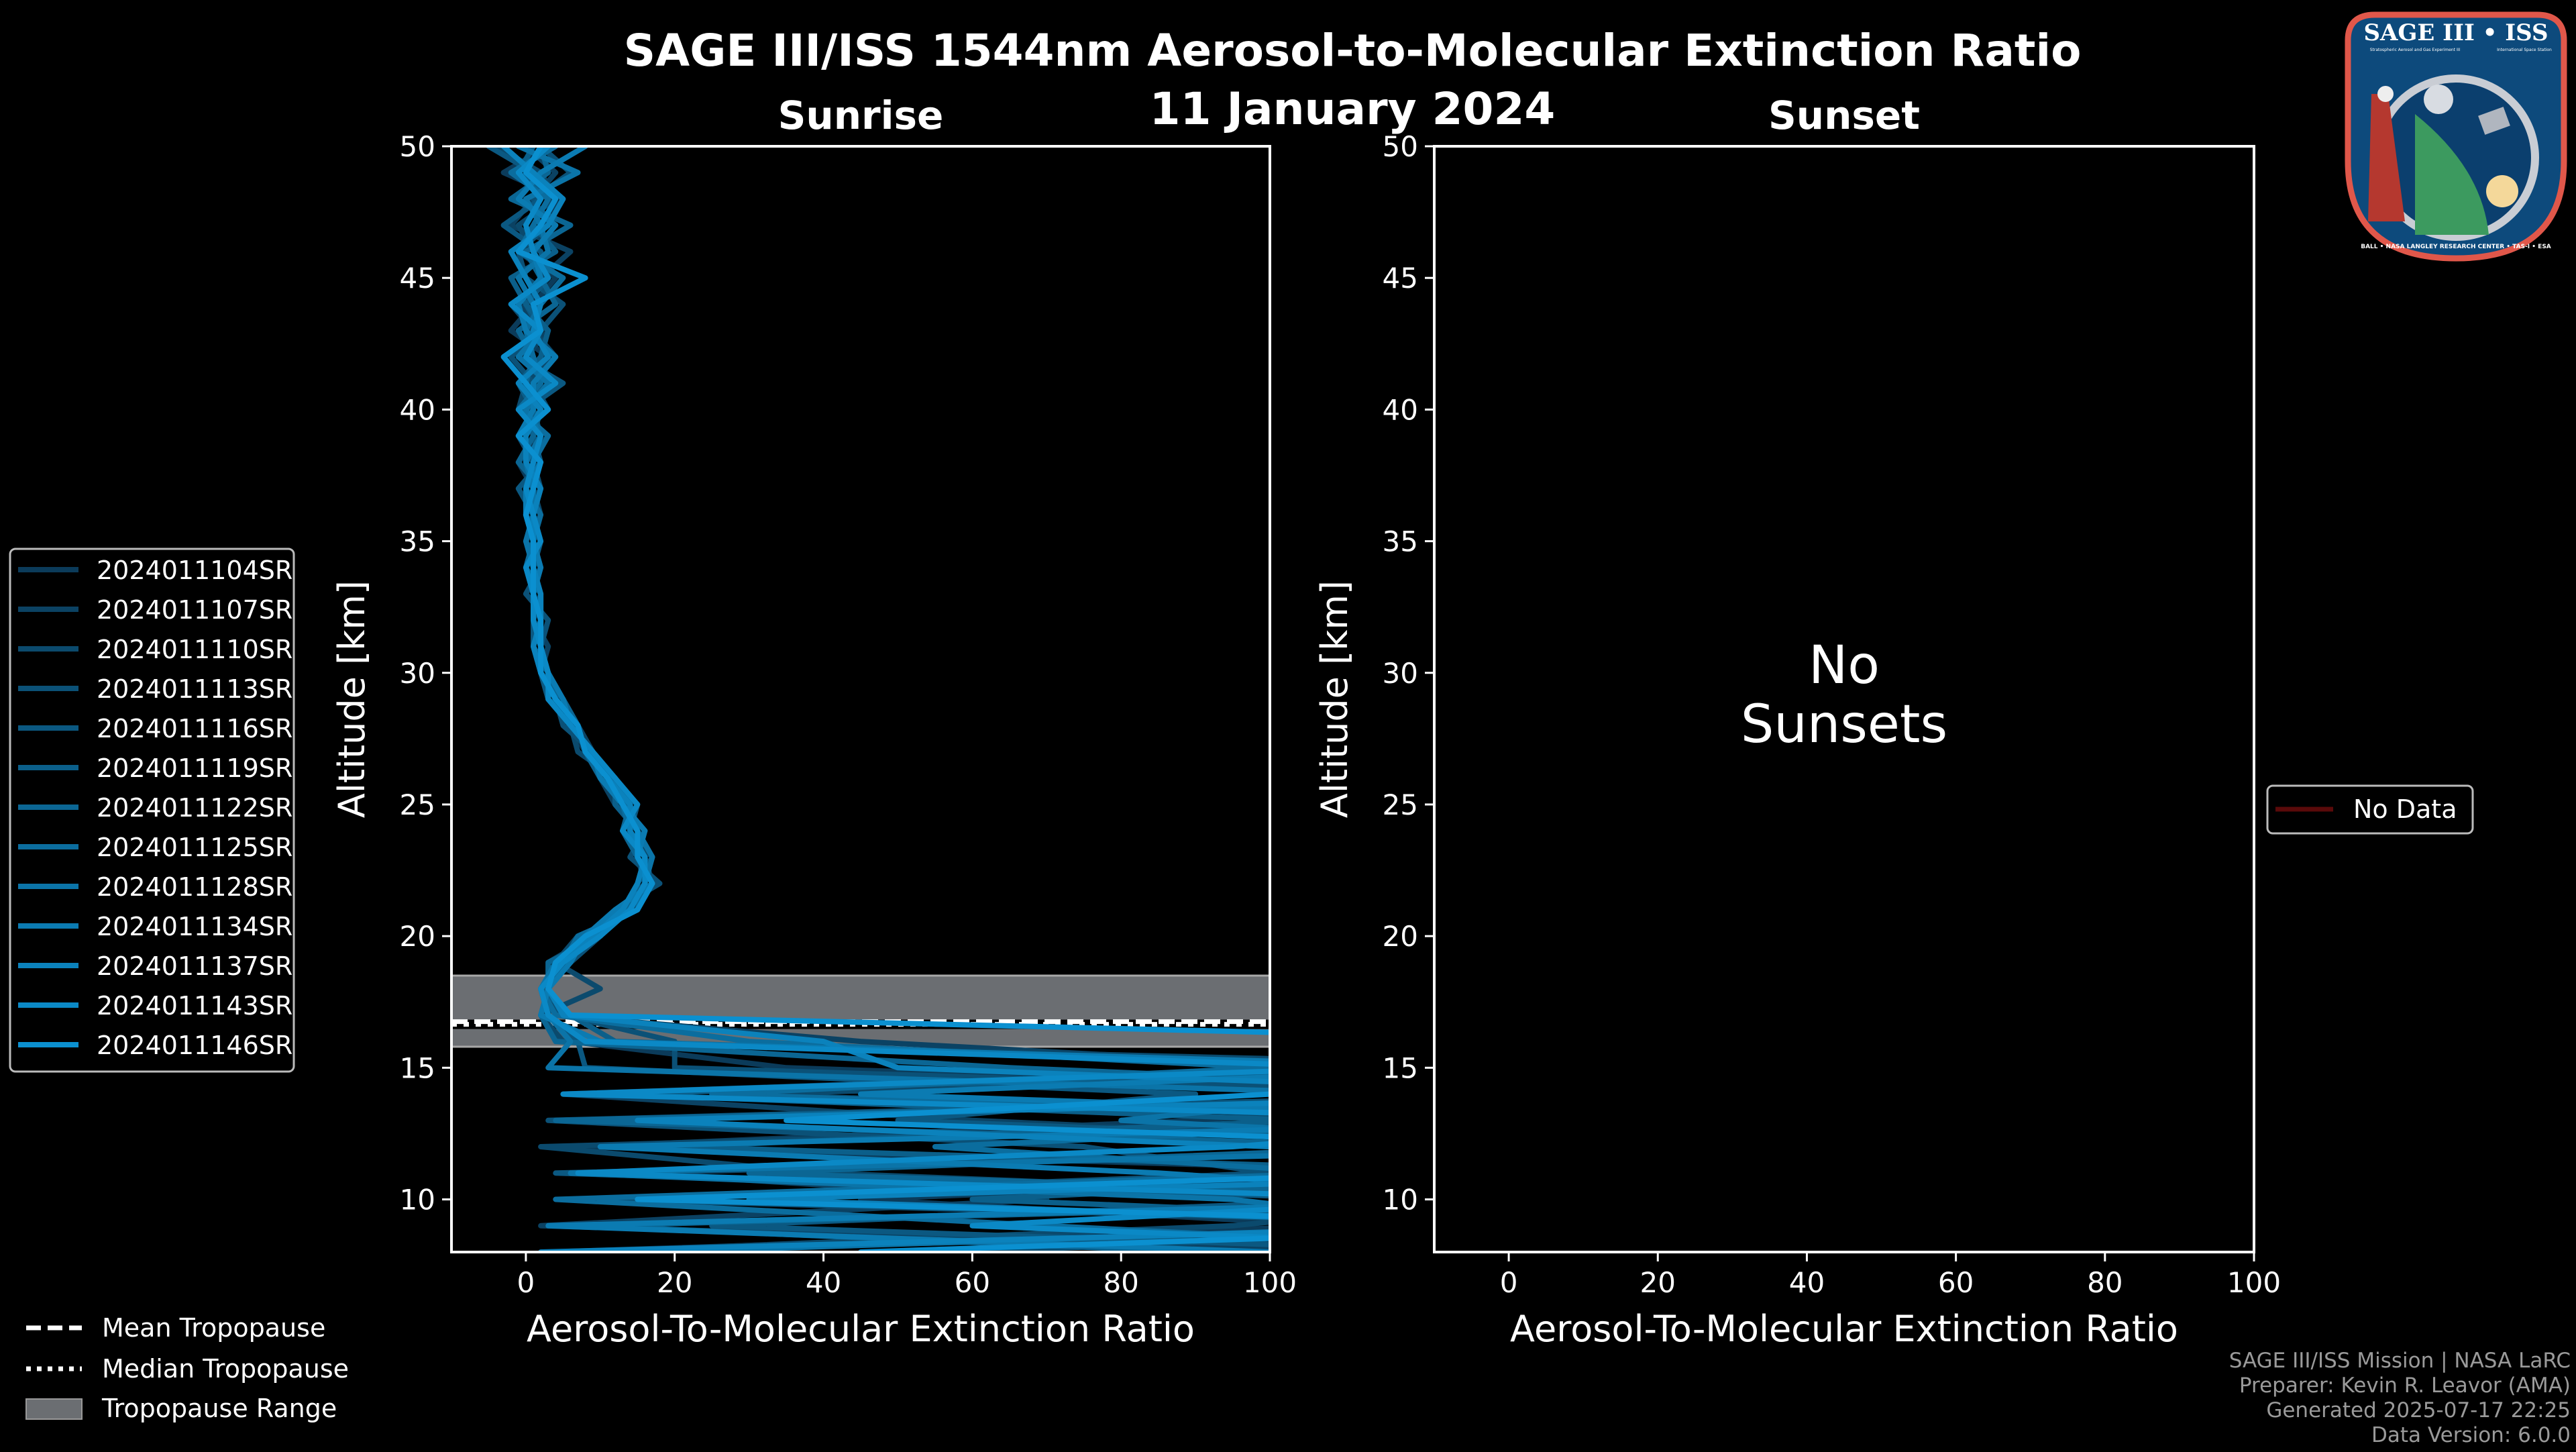 The width and height of the screenshot is (2576, 1452). I want to click on logo-title: SAGE III • ISS, so click(2455, 32).